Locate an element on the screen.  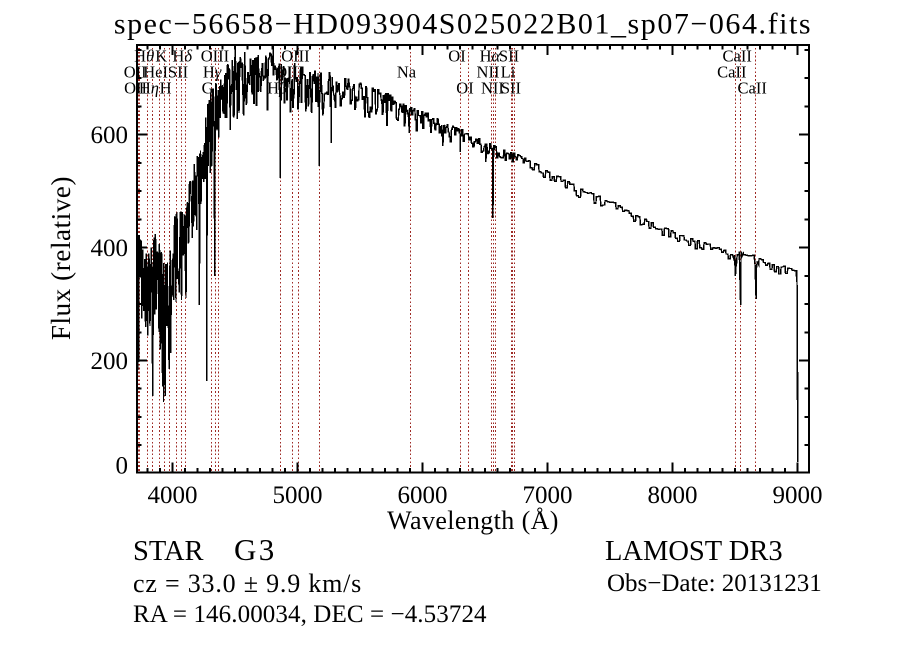
svg-text: Hβ is located at coordinates (277, 88).